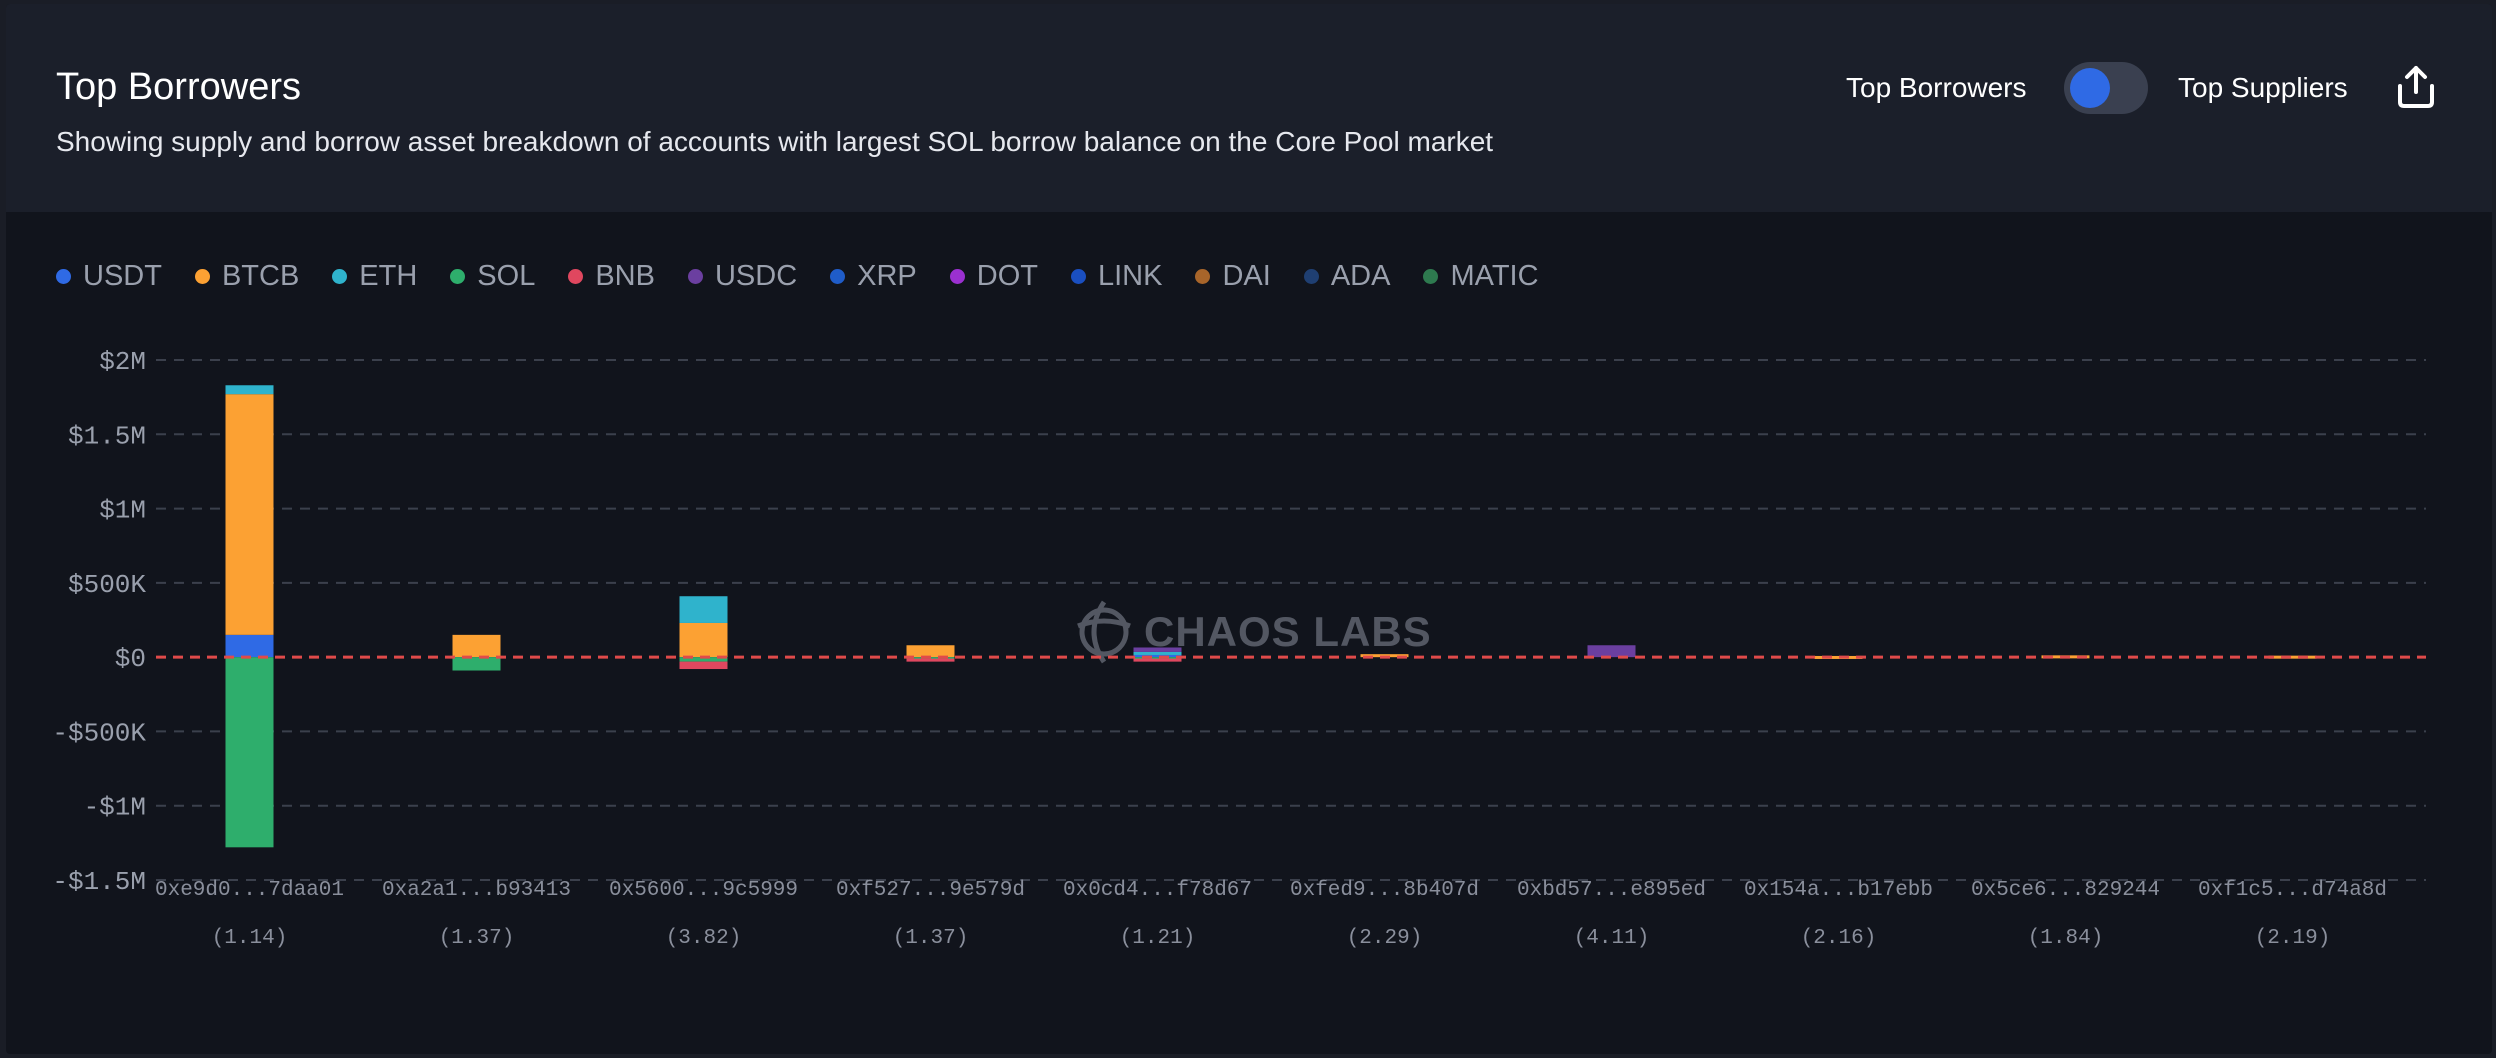 The width and height of the screenshot is (2496, 1058). I want to click on share-icon, so click(2416, 86).